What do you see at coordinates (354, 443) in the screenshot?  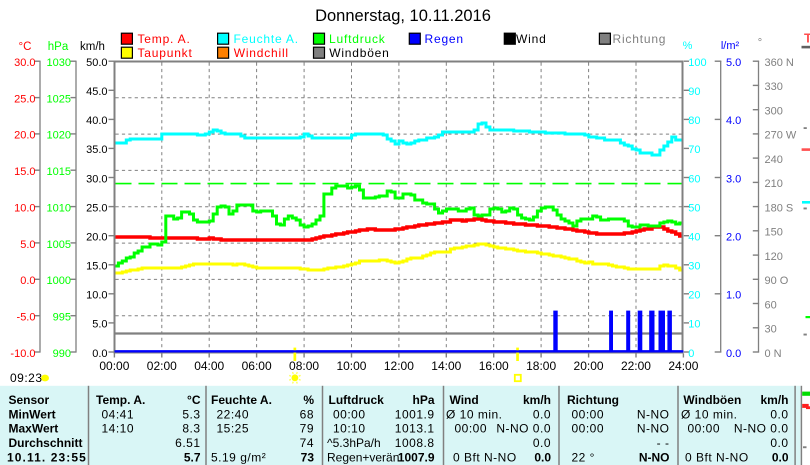 I see `svg-text: ^5.3hPa/h` at bounding box center [354, 443].